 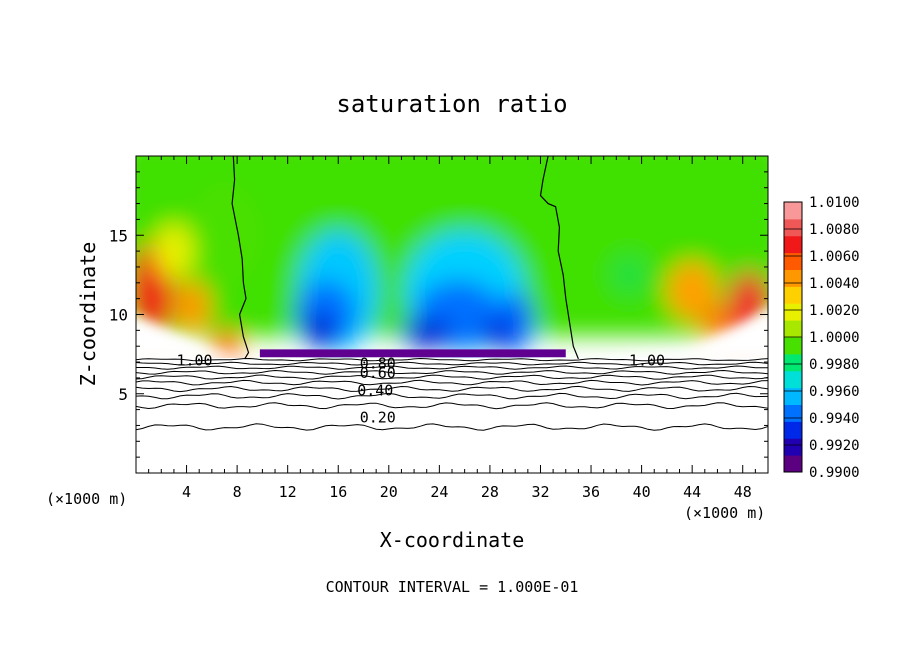 I want to click on mask-right, so click(x=679, y=333).